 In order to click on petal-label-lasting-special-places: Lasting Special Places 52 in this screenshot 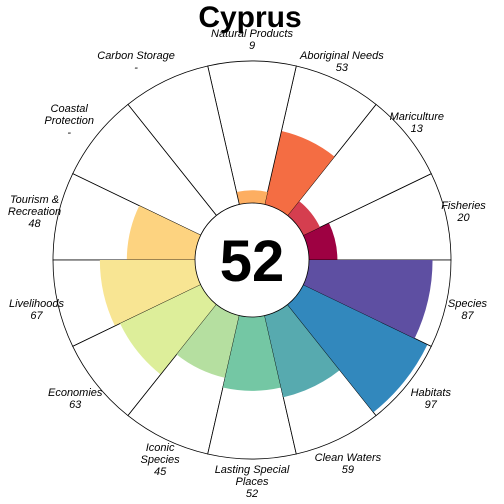, I will do `click(252, 482)`.